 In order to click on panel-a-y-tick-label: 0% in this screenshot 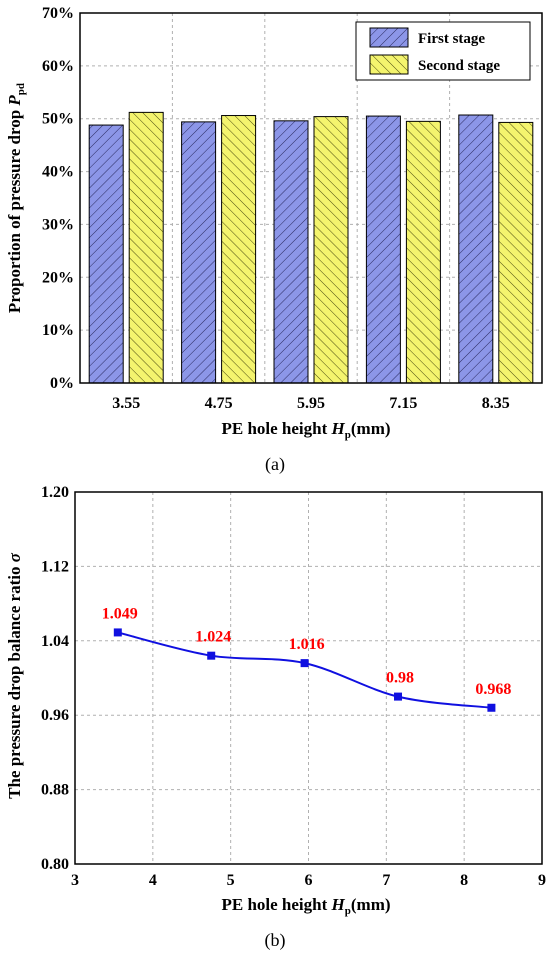, I will do `click(62, 383)`.